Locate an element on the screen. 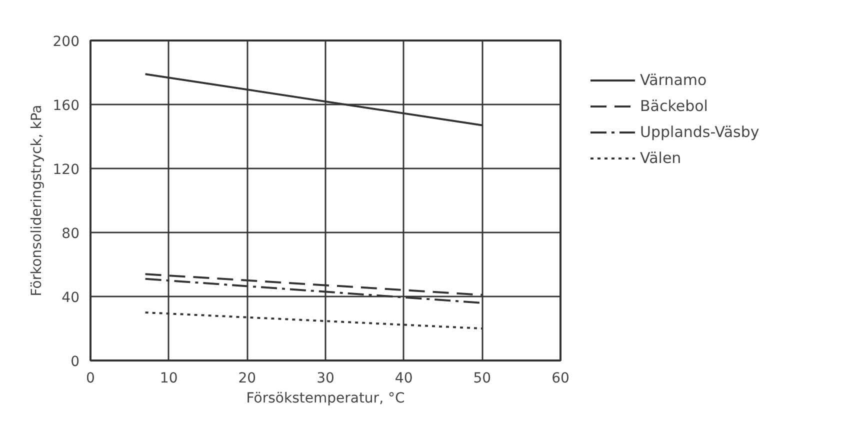 The width and height of the screenshot is (850, 427). y-tick-label: 120 is located at coordinates (66, 170).